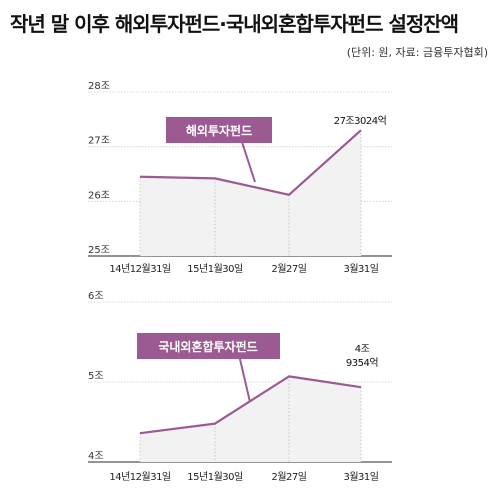 The width and height of the screenshot is (500, 500). What do you see at coordinates (234, 24) in the screenshot?
I see `chart-title: 작년 말 이후 해외투자펀드·국내외혼합투자펀드 설정잔액` at bounding box center [234, 24].